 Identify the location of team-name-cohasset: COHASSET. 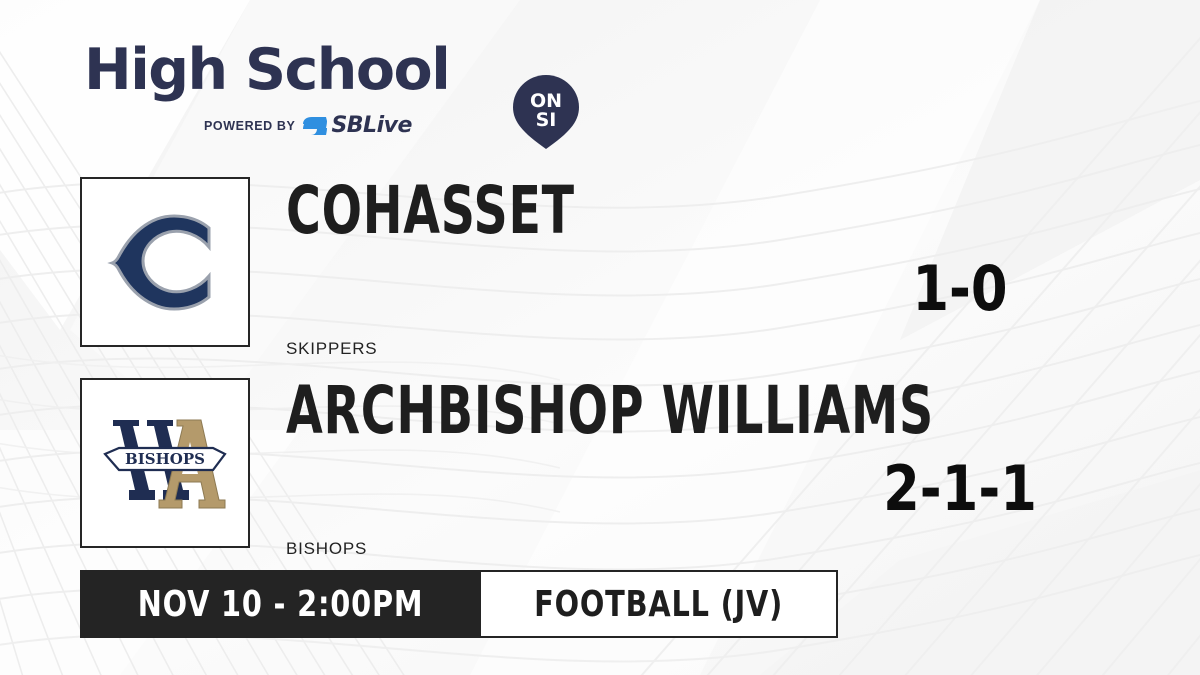
(430, 210).